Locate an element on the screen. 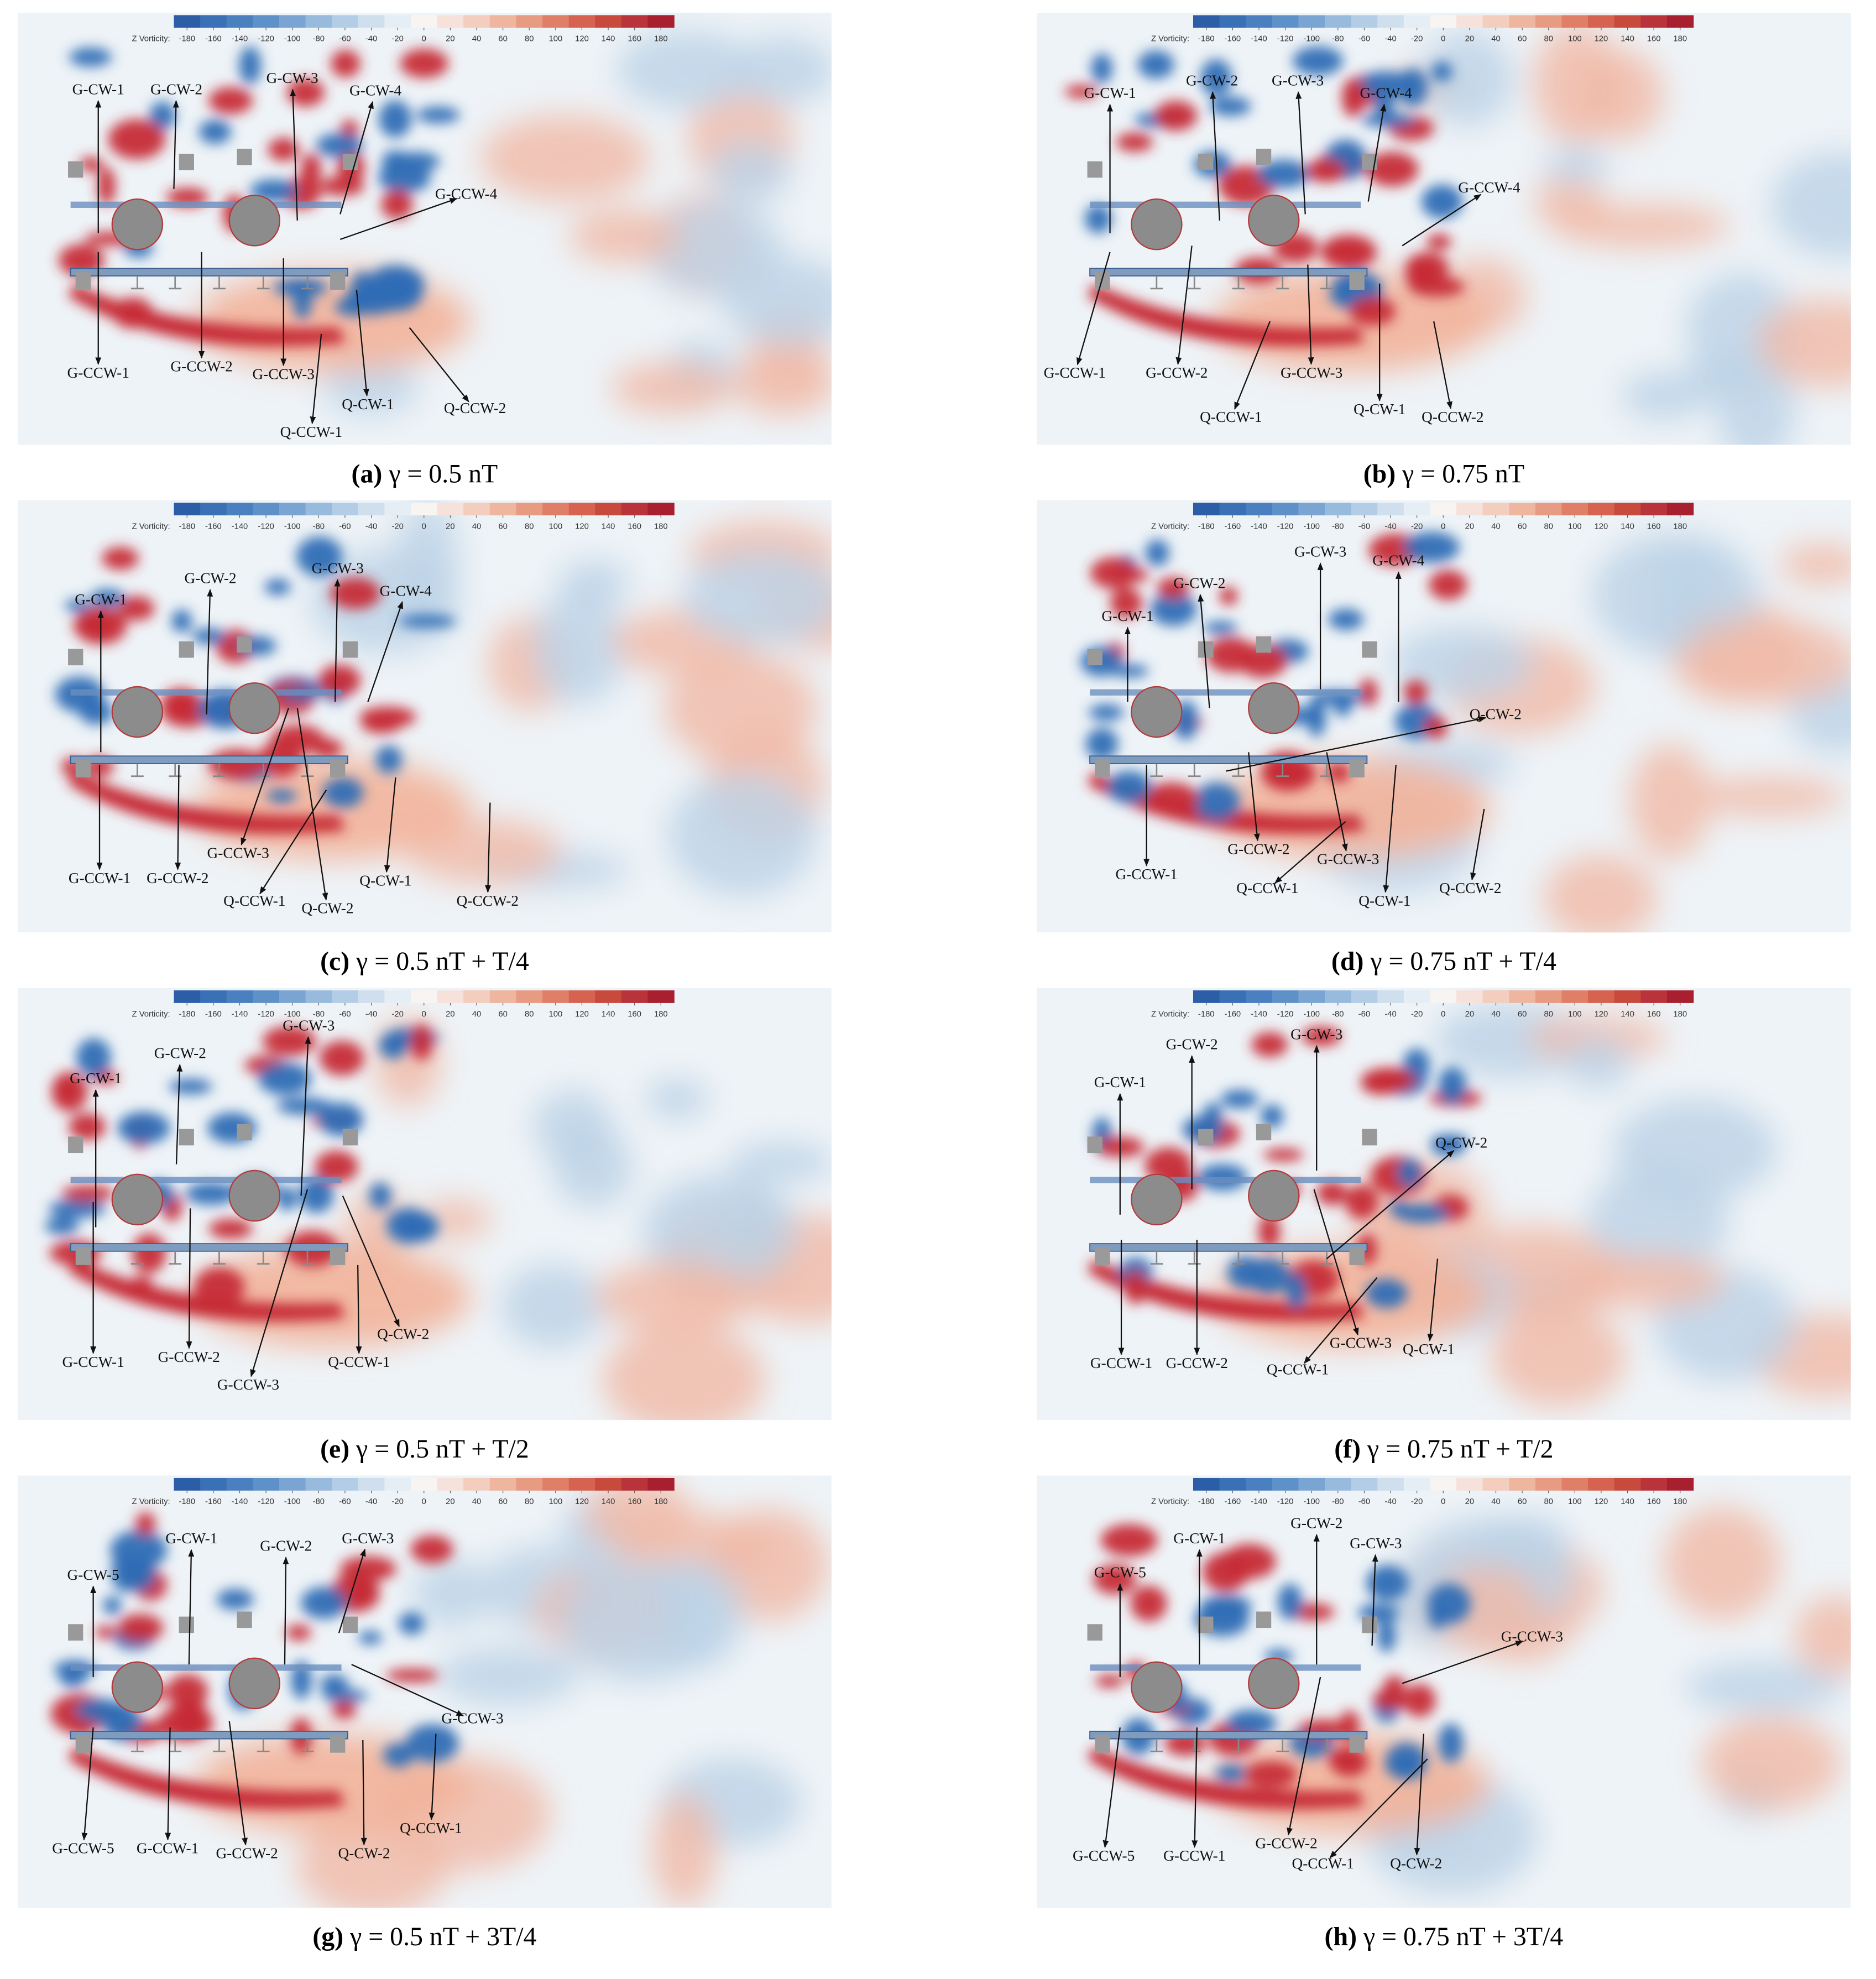 This screenshot has height=1979, width=1876. shear-layer is located at coordinates (1226, 314).